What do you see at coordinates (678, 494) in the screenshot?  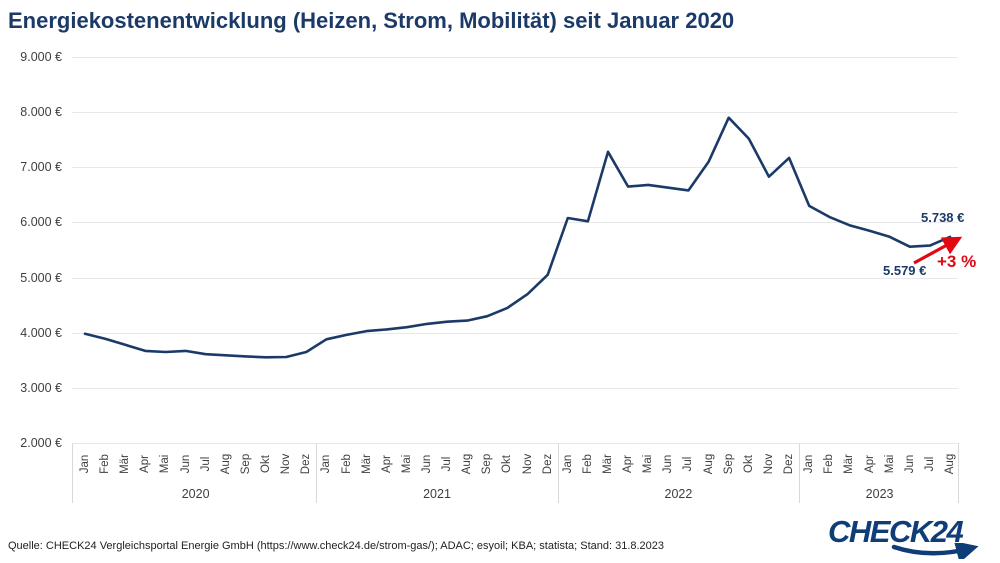 I see `x-axis-year-label: 2022` at bounding box center [678, 494].